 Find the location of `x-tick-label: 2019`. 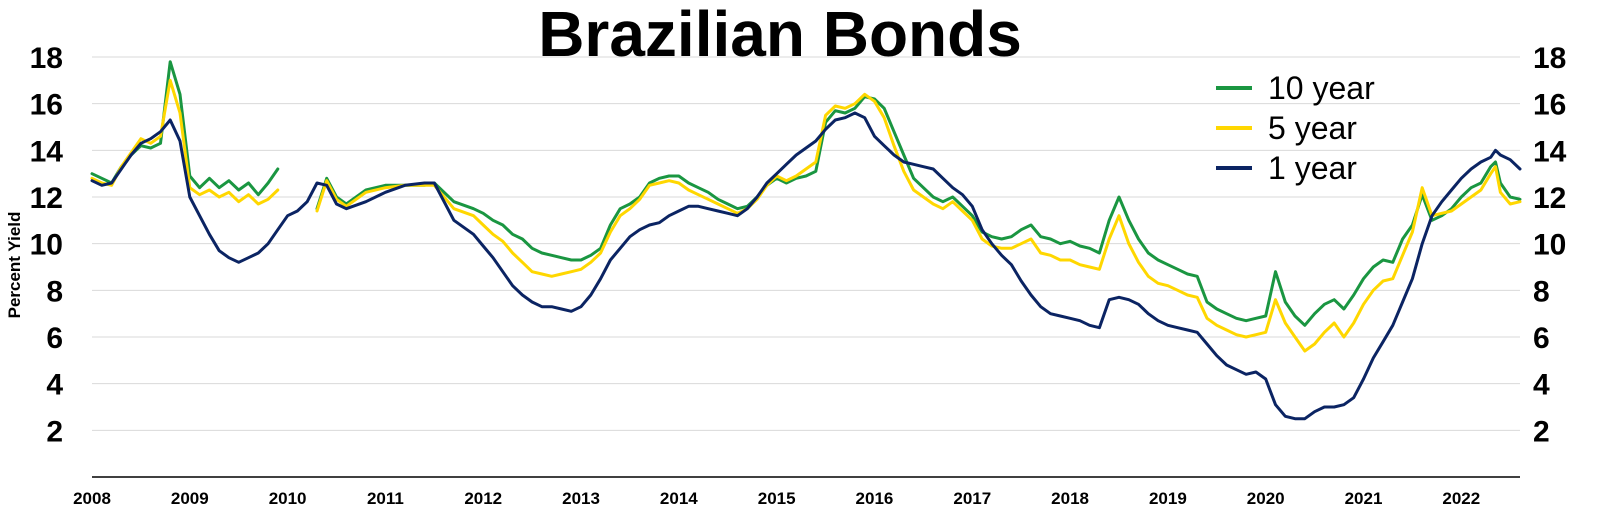

x-tick-label: 2019 is located at coordinates (1168, 498).